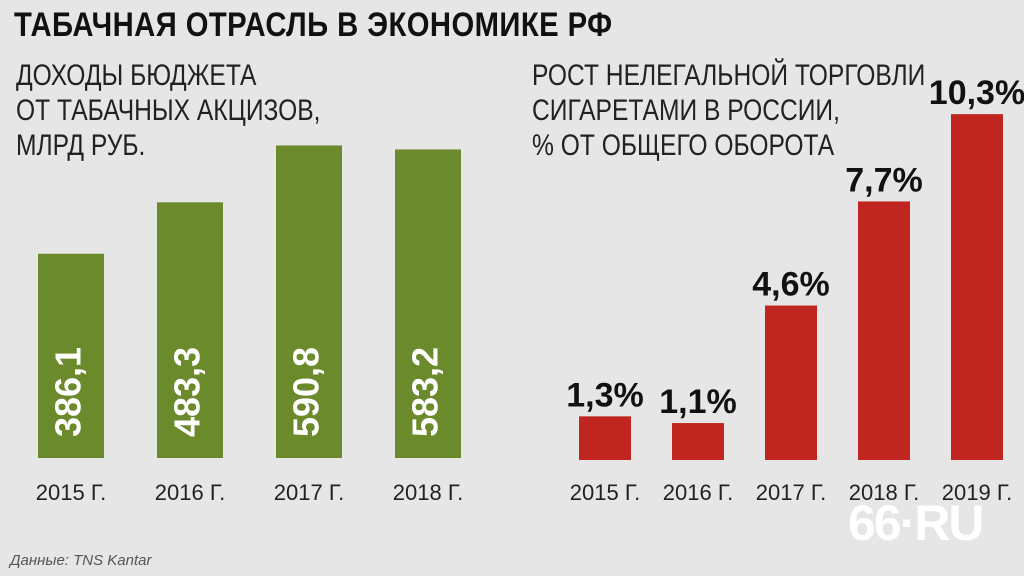 This screenshot has height=576, width=1024. What do you see at coordinates (884, 180) in the screenshot?
I see `bar-value-label-4: 7,7%` at bounding box center [884, 180].